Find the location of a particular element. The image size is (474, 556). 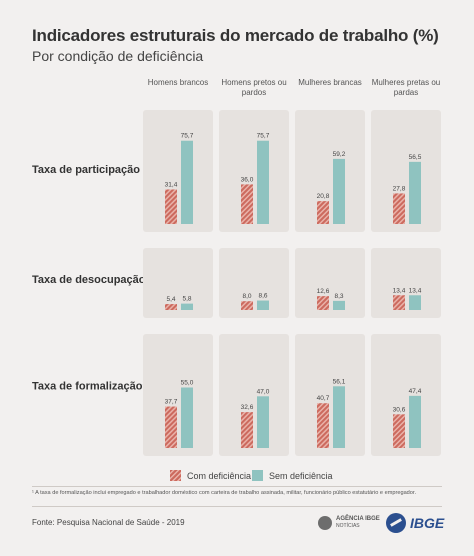

chart-subtitle: Por condição de deficiência is located at coordinates (118, 56).